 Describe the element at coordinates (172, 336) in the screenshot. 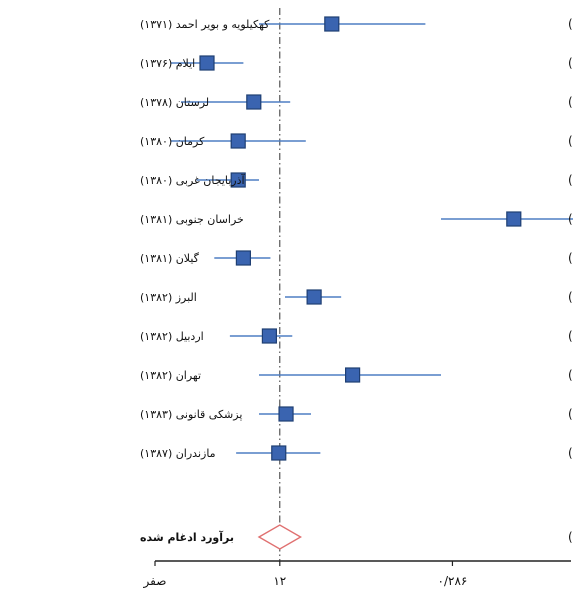

I see `study-label: اردبیل (۱۳۸۲)` at that location.